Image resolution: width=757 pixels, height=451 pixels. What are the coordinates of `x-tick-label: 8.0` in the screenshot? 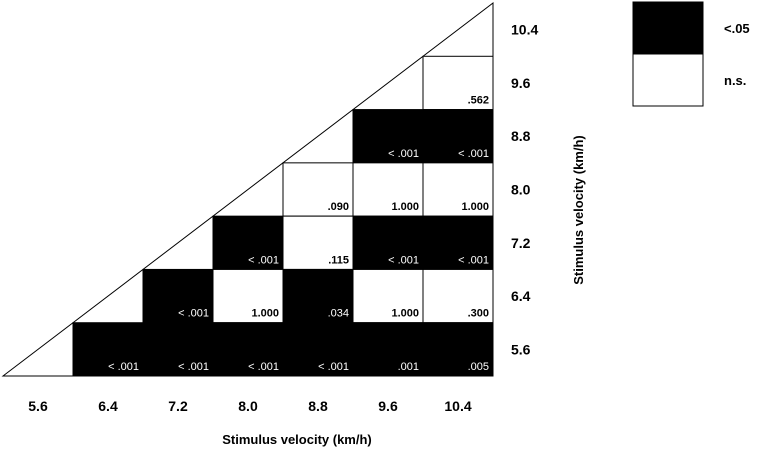 It's located at (248, 406).